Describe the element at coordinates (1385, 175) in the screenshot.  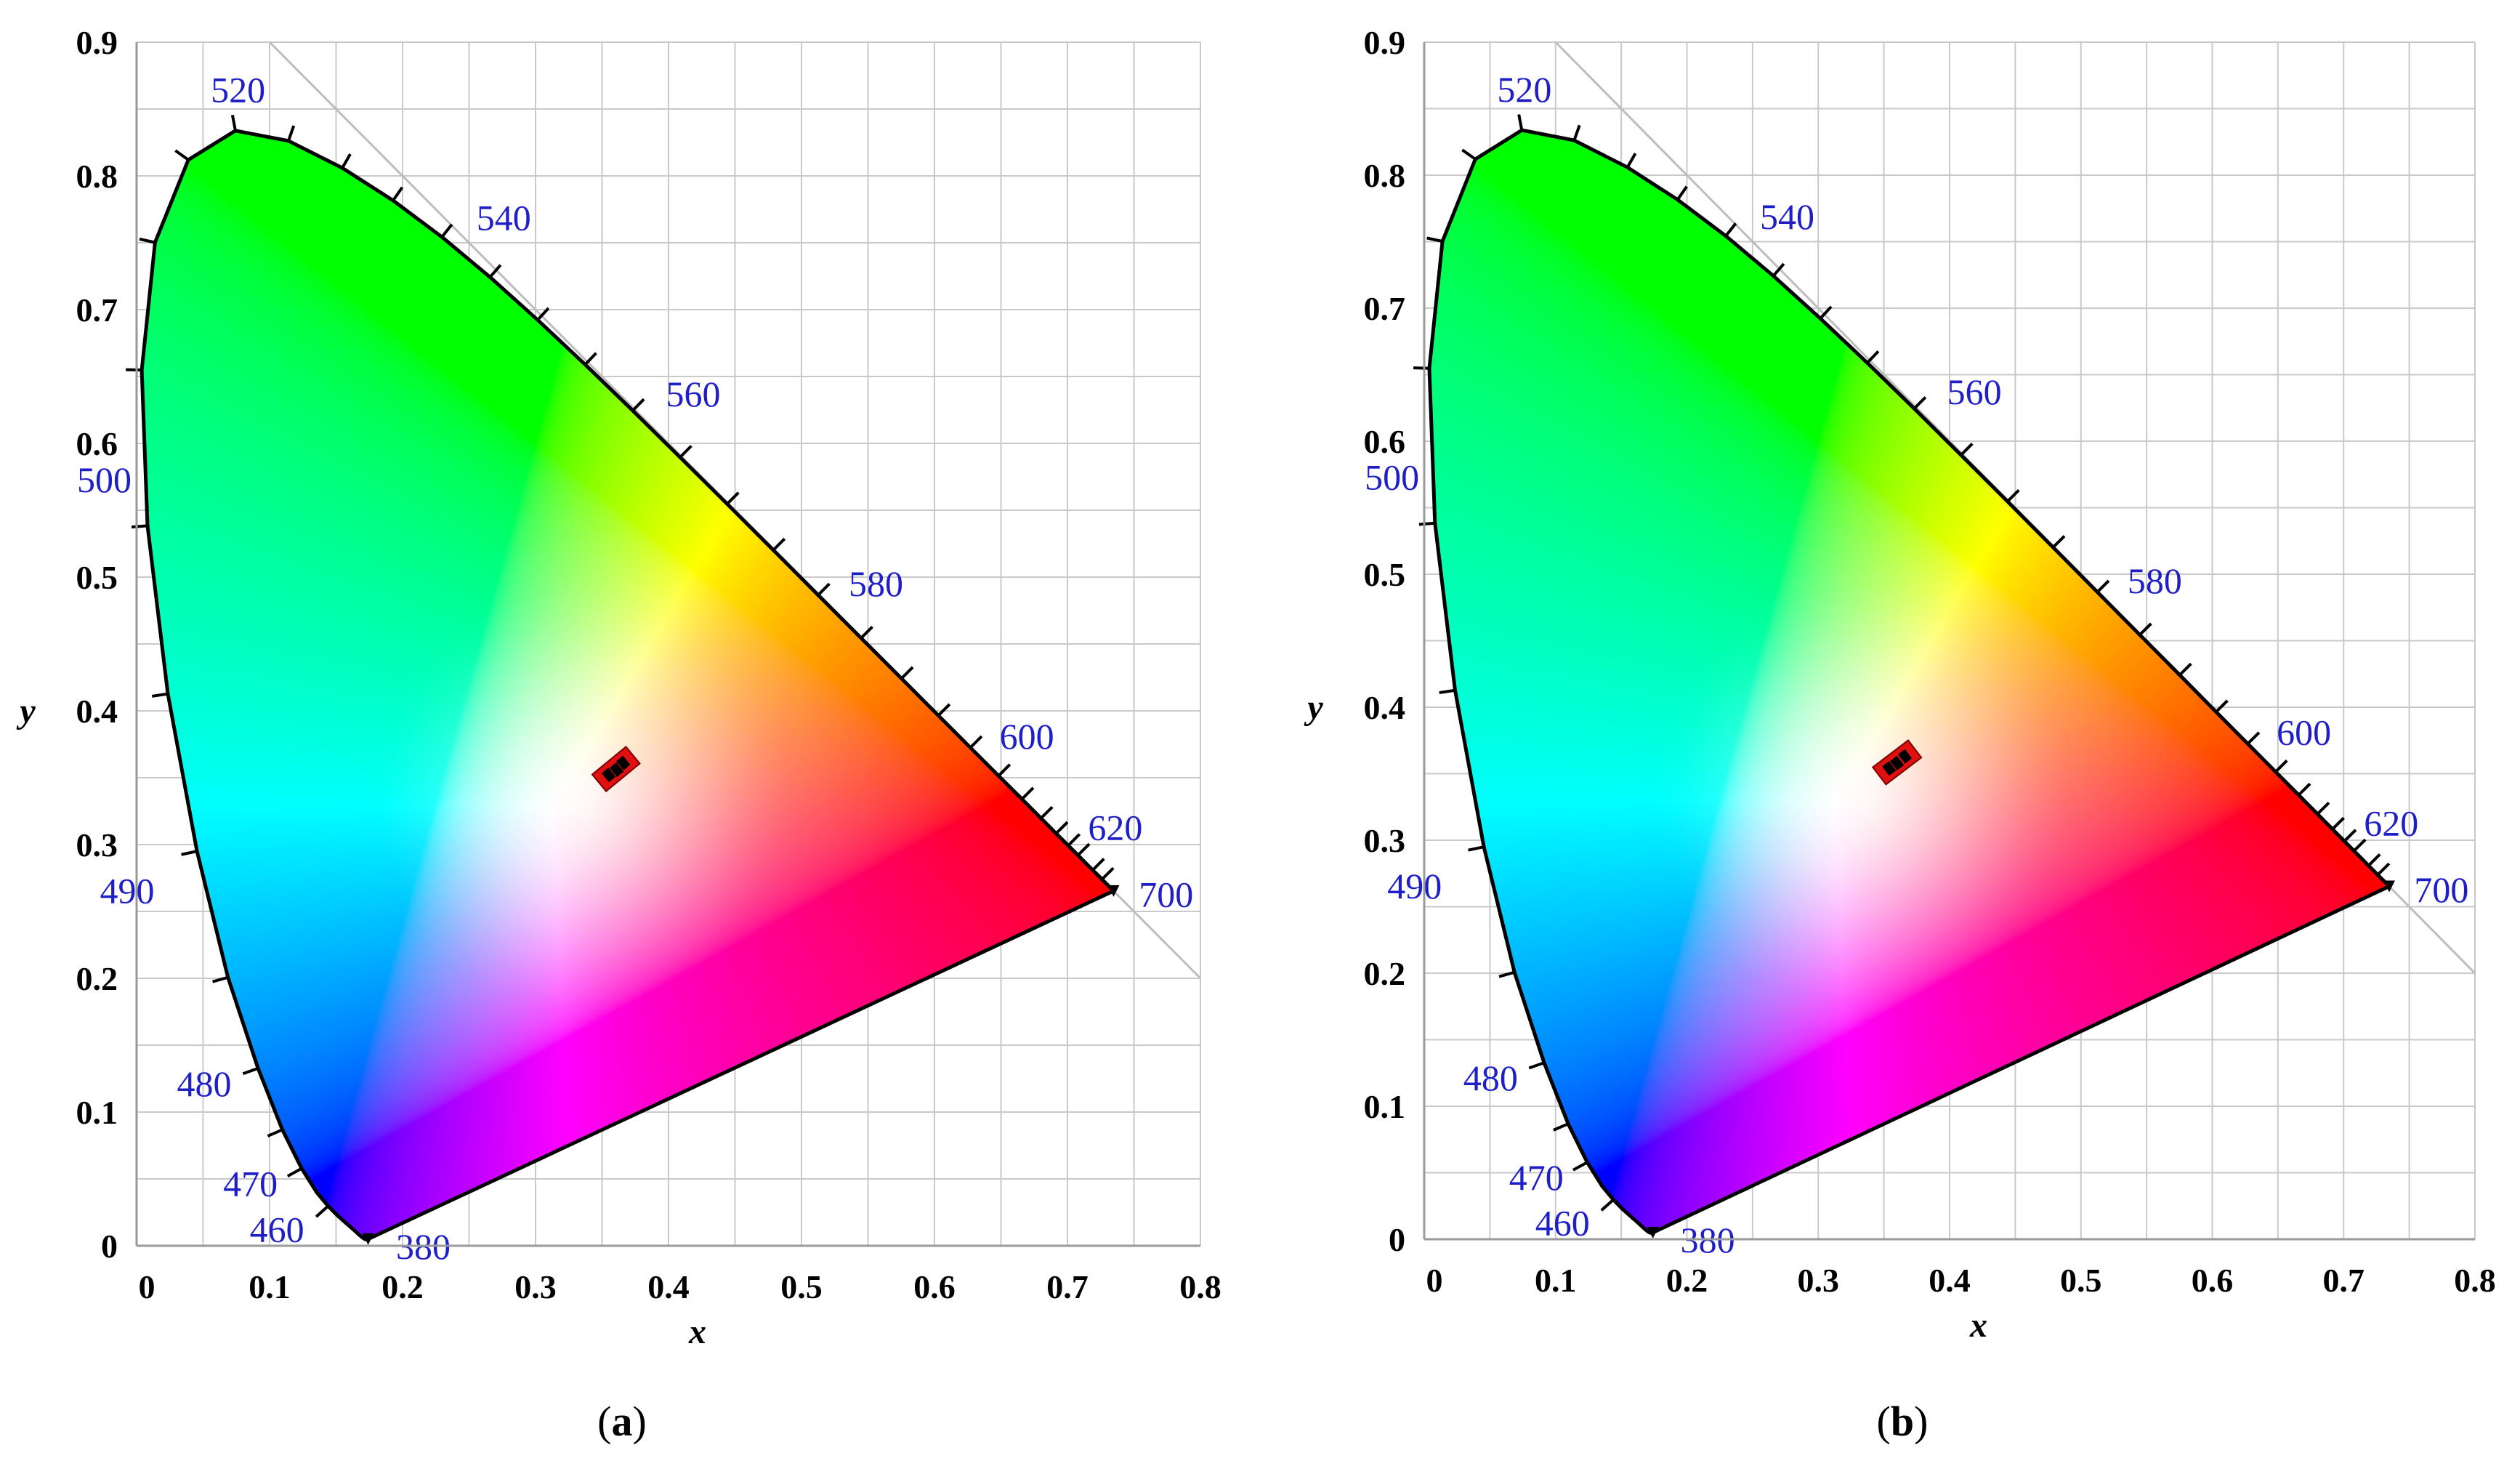
I see `y-tick-label: 0.8` at that location.